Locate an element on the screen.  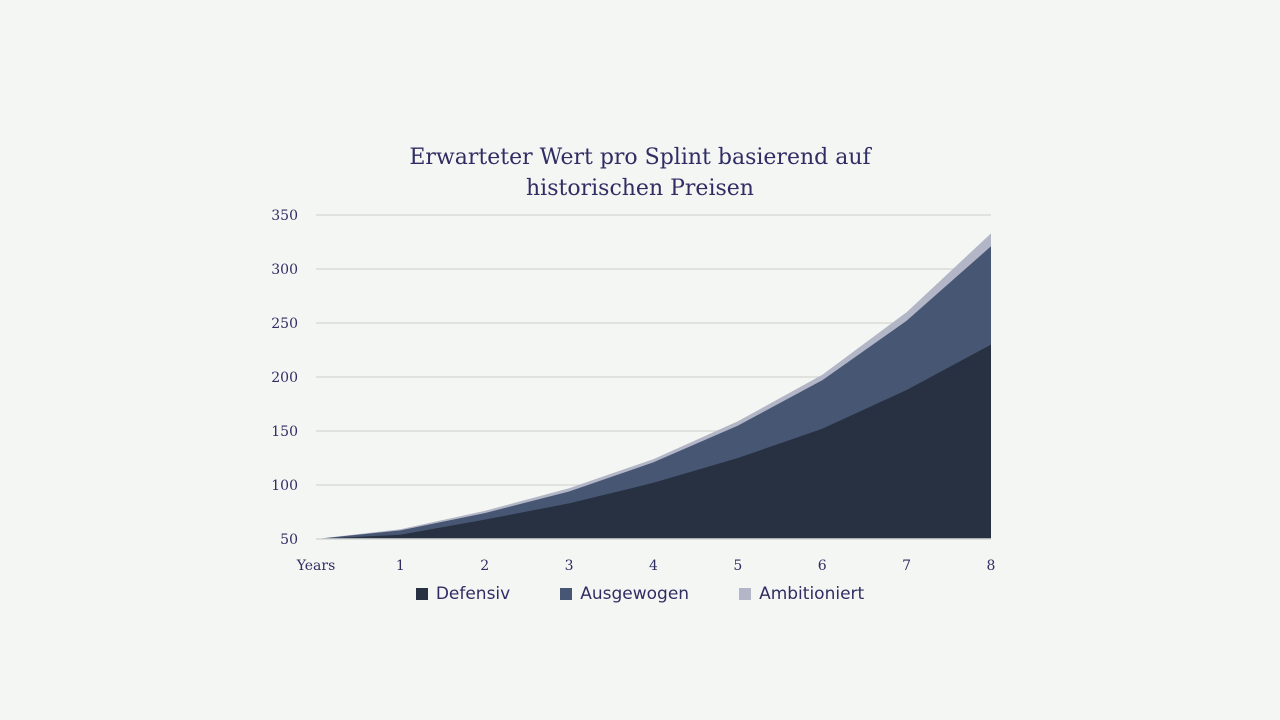
y-tick-label: 200 is located at coordinates (284, 378).